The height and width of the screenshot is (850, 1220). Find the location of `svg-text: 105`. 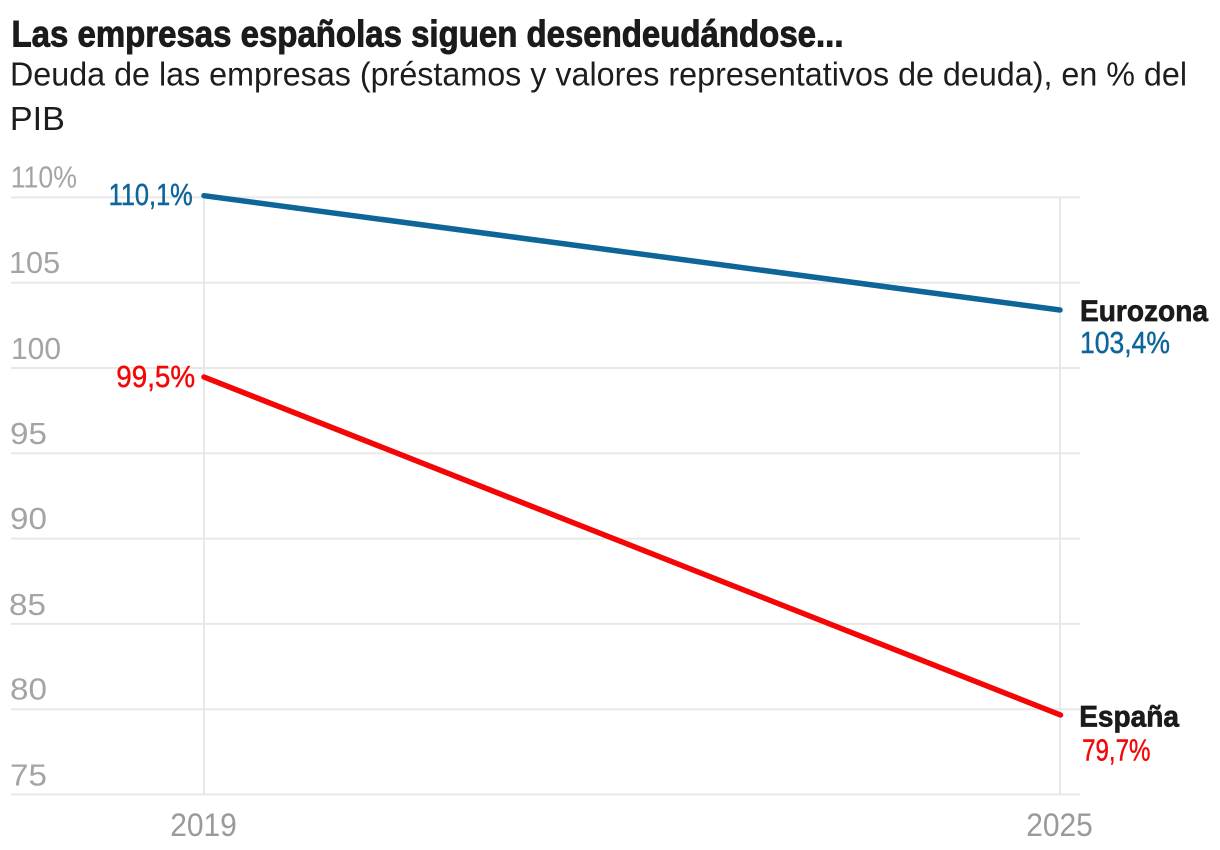

svg-text: 105 is located at coordinates (34, 262).